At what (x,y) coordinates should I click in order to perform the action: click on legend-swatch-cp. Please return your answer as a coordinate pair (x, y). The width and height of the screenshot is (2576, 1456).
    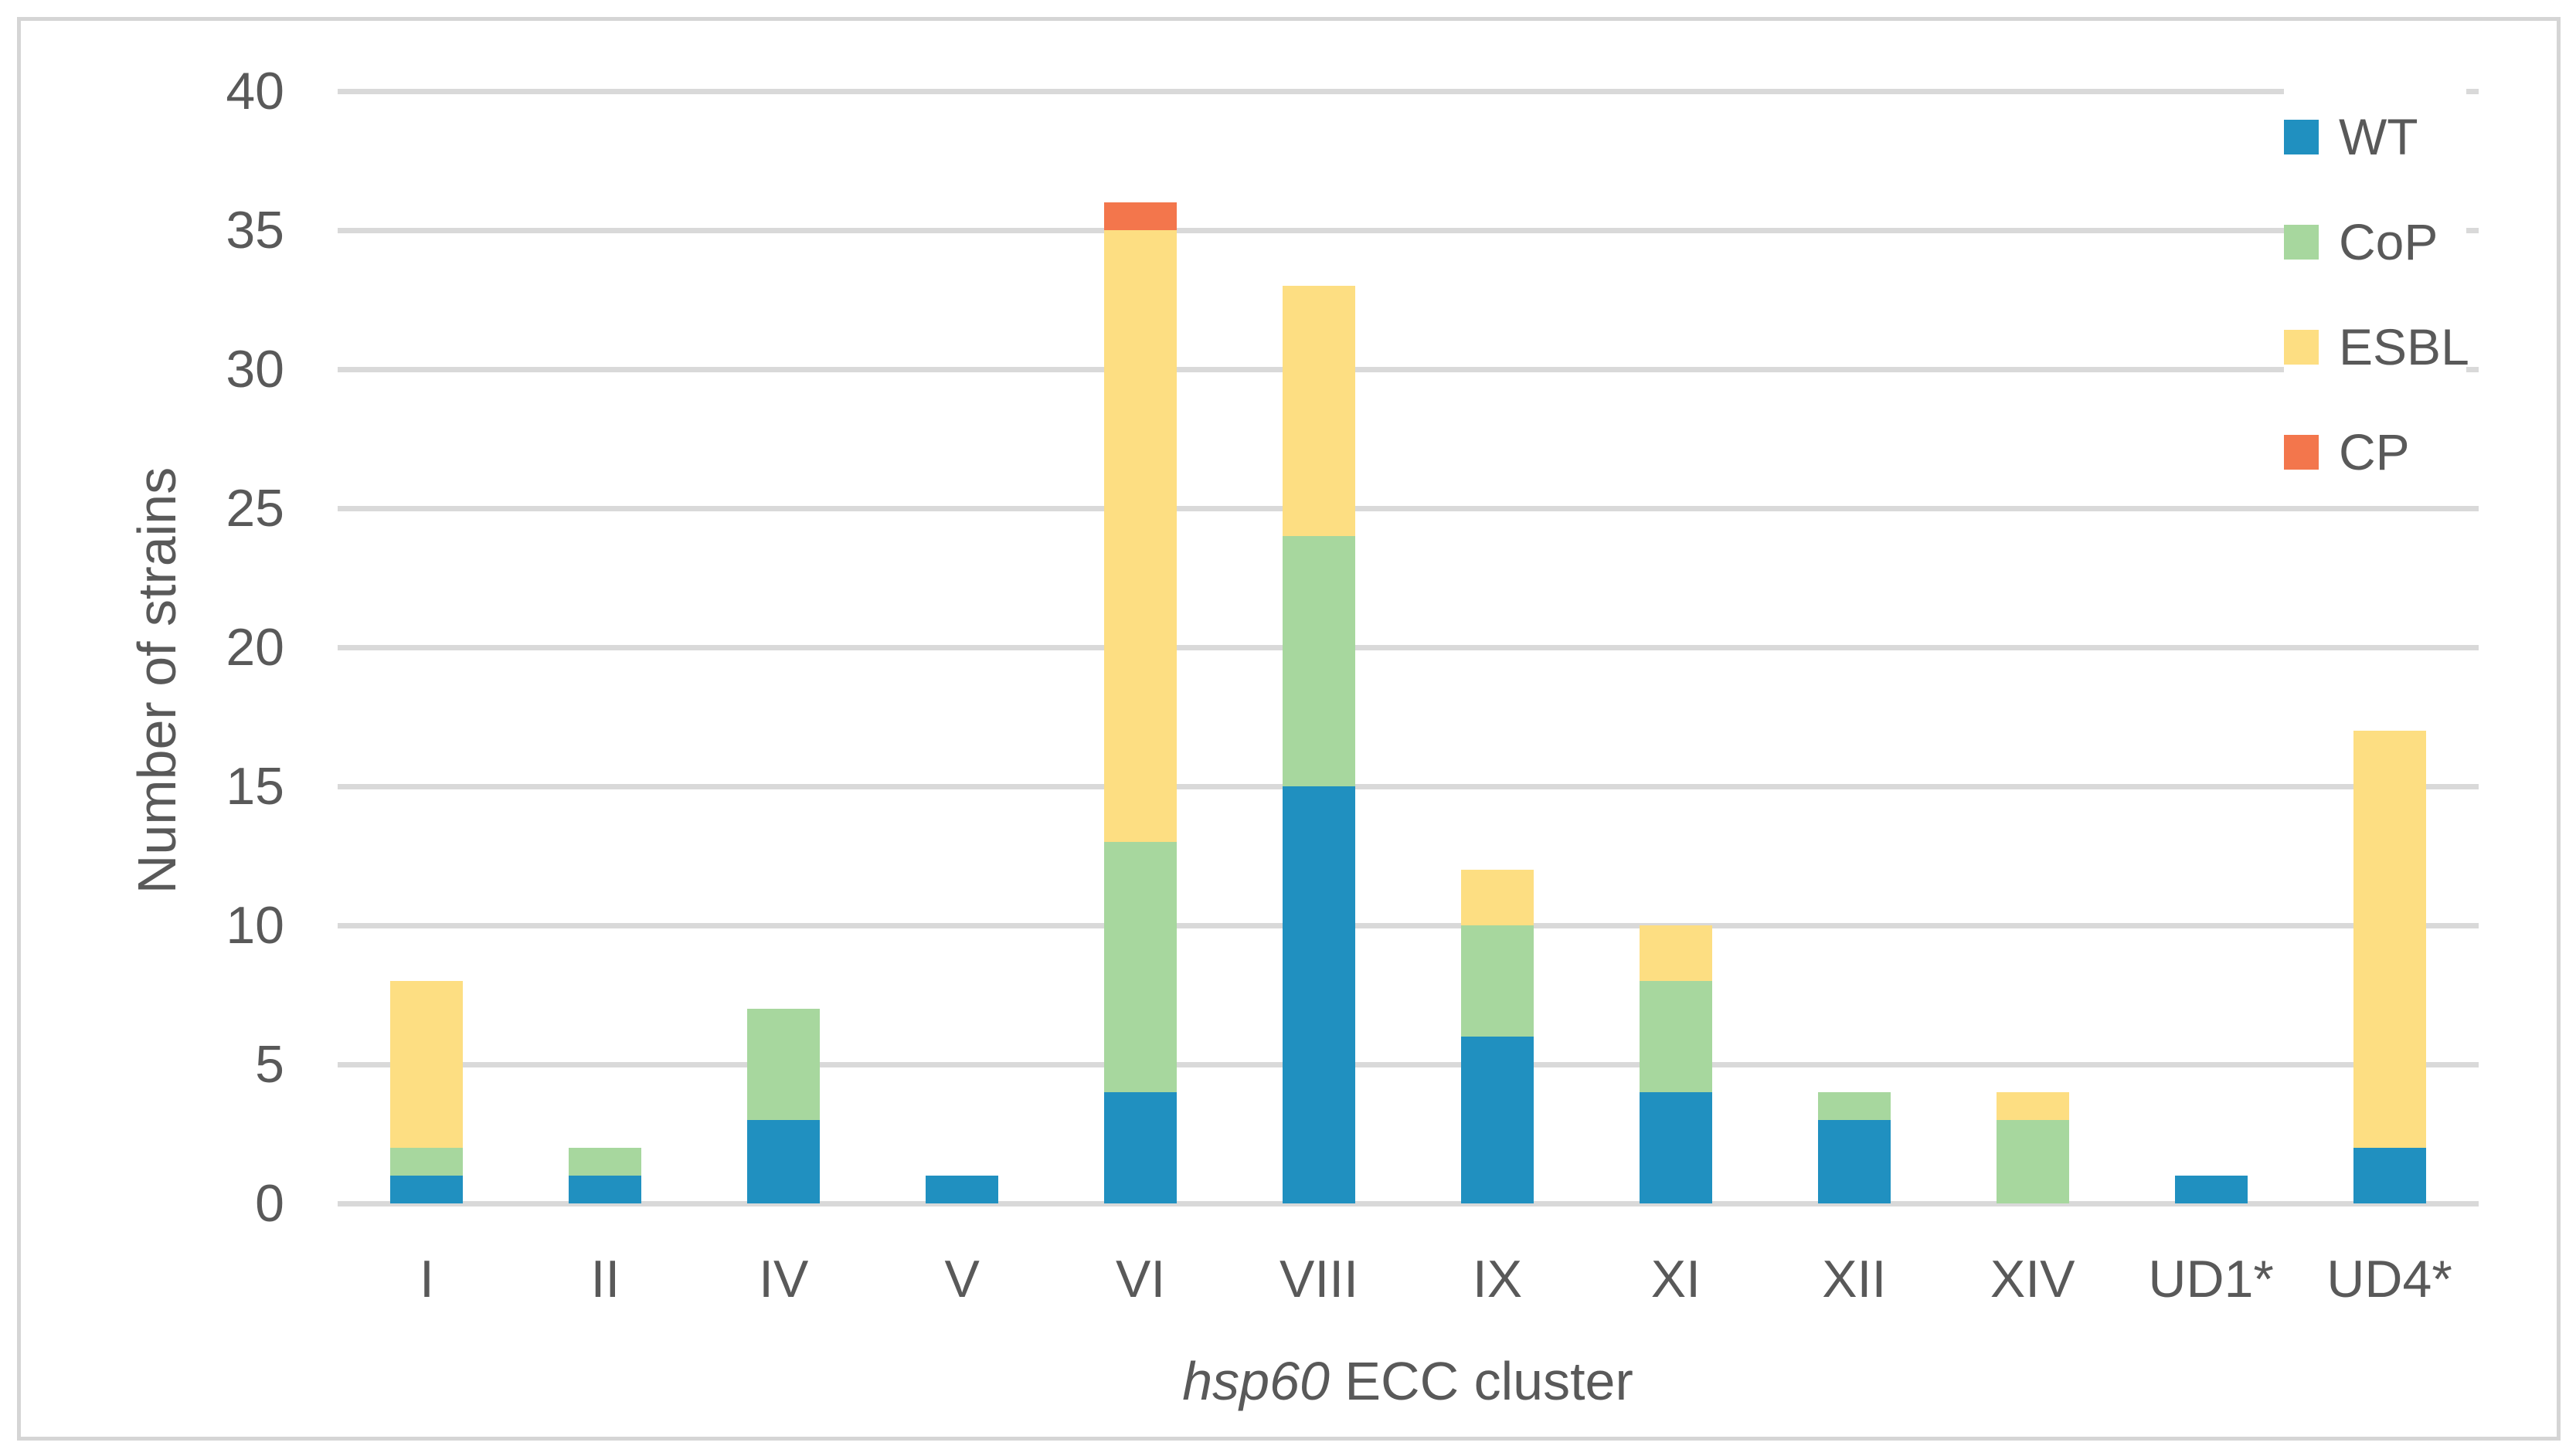
    Looking at the image, I should click on (2301, 452).